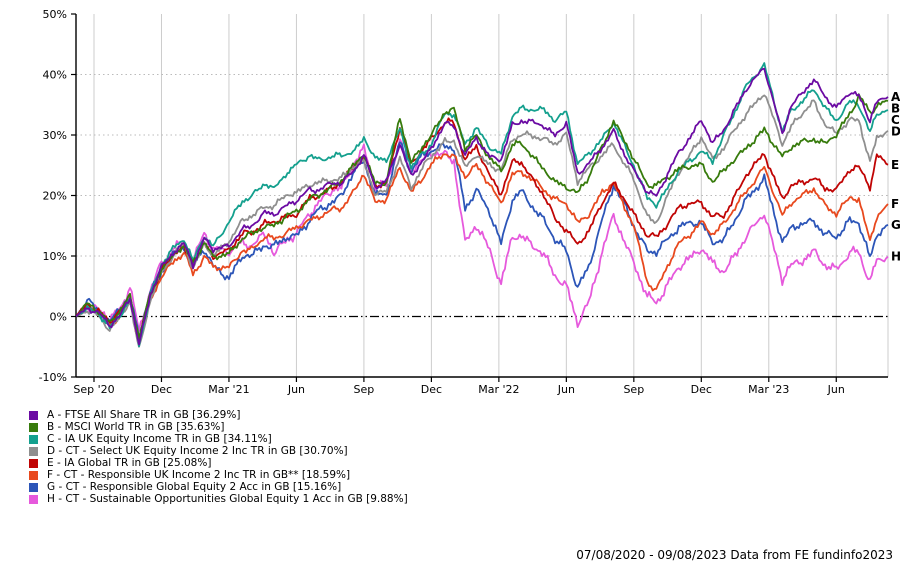  What do you see at coordinates (895, 257) in the screenshot?
I see `series-end-label-H: H` at bounding box center [895, 257].